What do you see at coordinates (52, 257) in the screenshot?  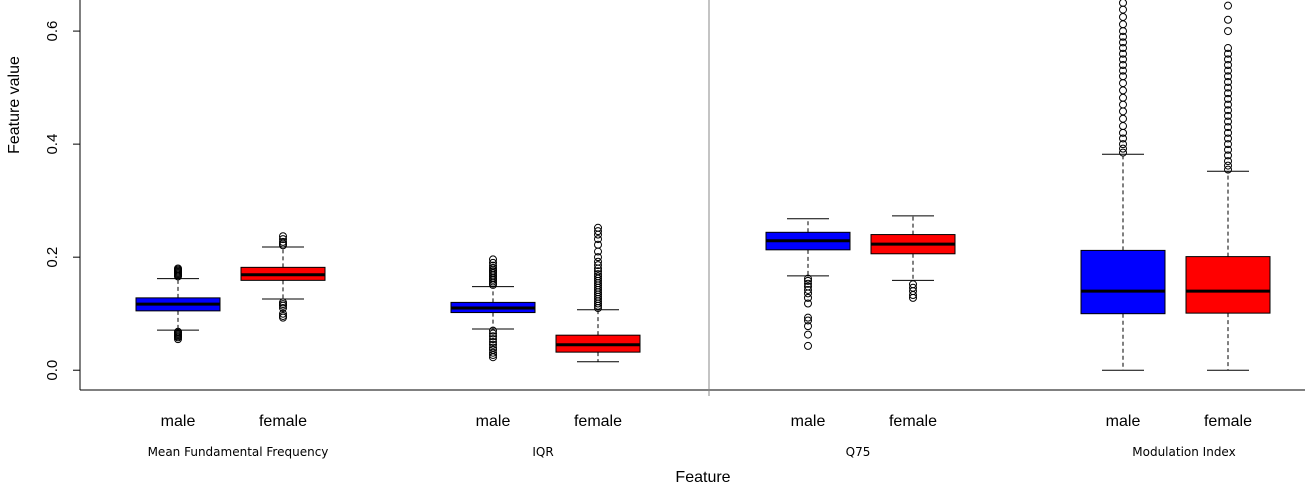 I see `y-tick-label: 0.2` at bounding box center [52, 257].